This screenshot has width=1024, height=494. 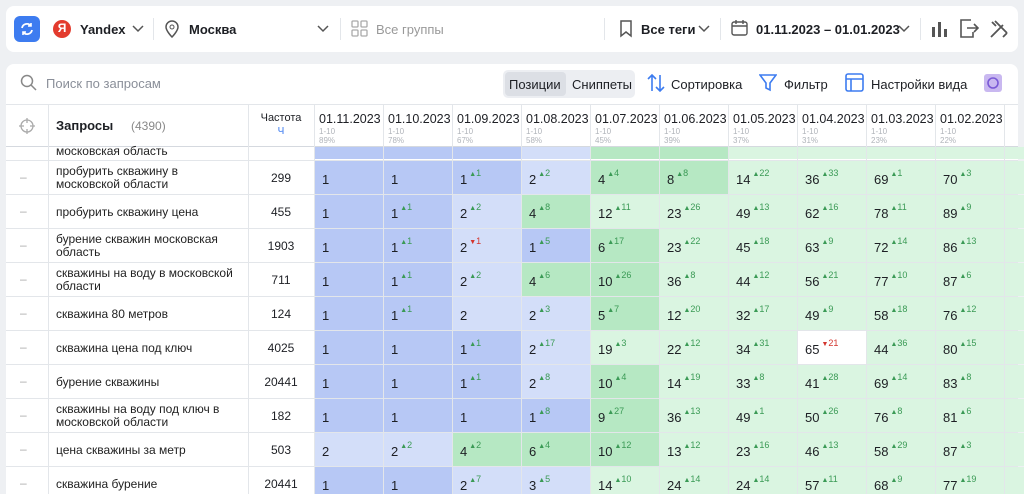 What do you see at coordinates (121, 449) in the screenshot?
I see `query: цена скважины за метр` at bounding box center [121, 449].